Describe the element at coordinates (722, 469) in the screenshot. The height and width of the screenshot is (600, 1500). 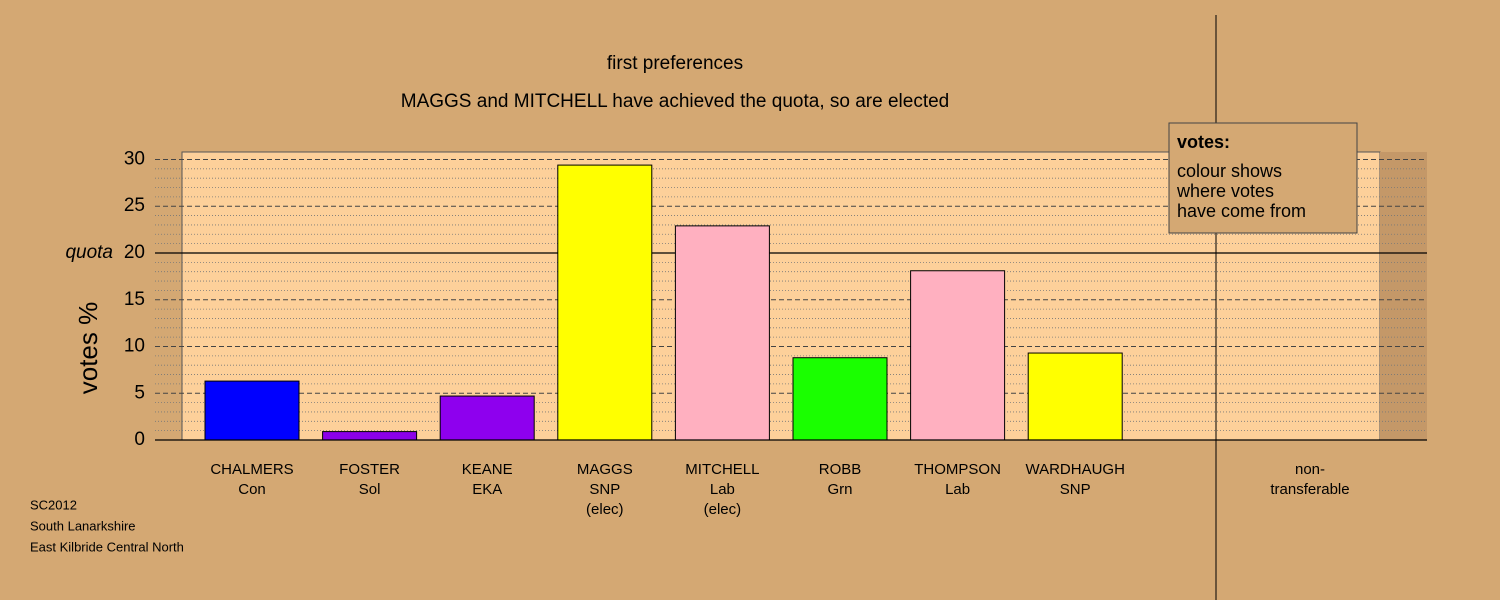
I see `x-tick-label: MITCHELL` at that location.